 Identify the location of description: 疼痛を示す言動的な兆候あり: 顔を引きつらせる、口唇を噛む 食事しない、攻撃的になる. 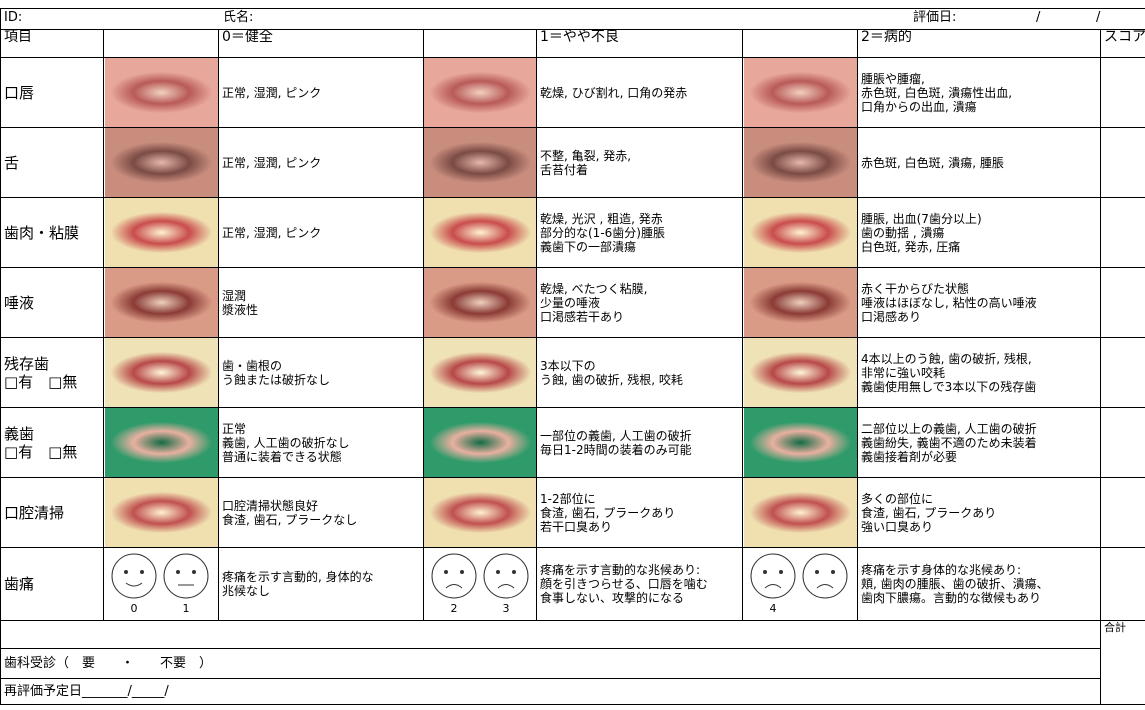
(639, 584).